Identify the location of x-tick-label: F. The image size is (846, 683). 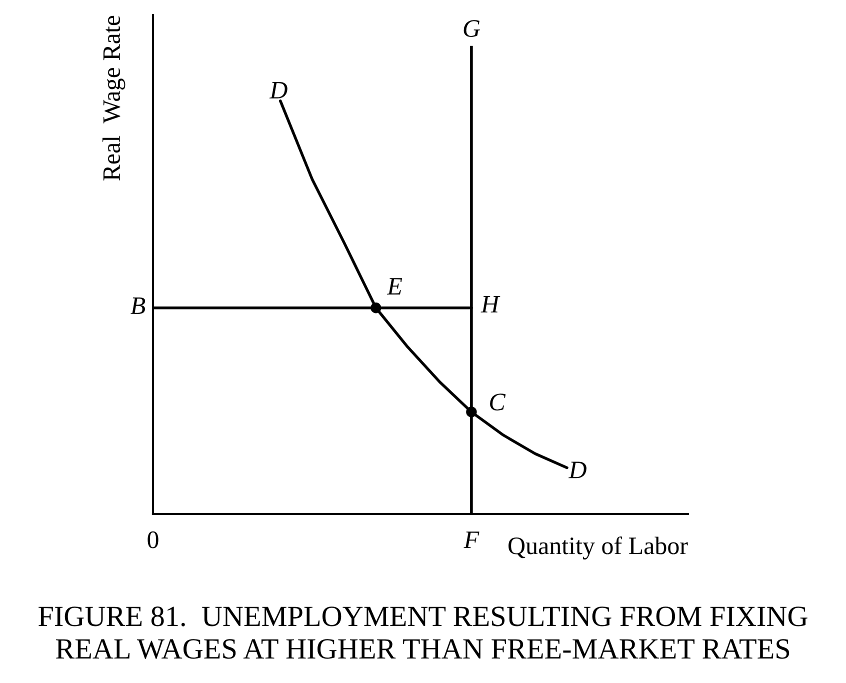
(472, 540).